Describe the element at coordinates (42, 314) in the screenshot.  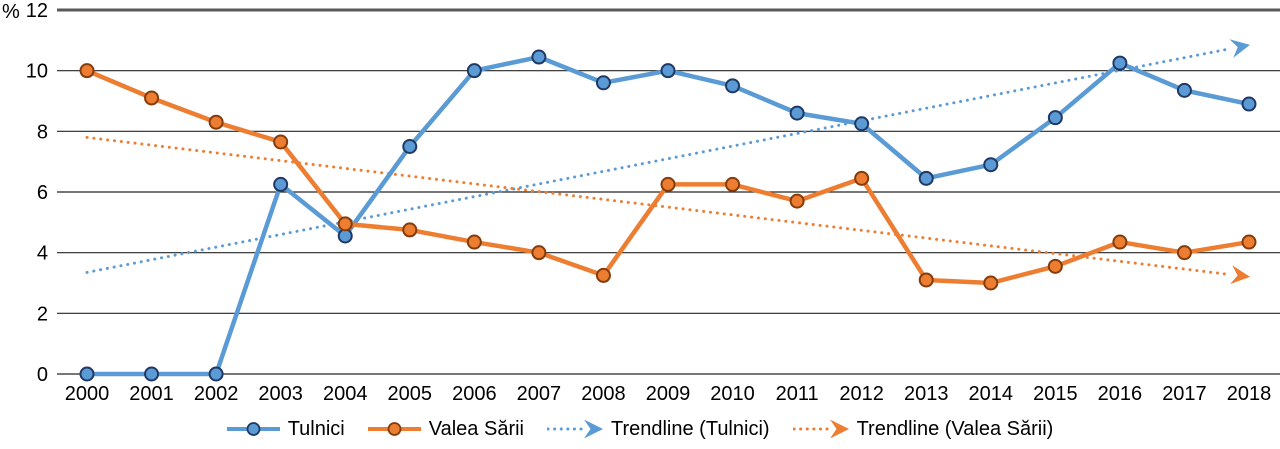
I see `y-axis-tick-label: 2` at that location.